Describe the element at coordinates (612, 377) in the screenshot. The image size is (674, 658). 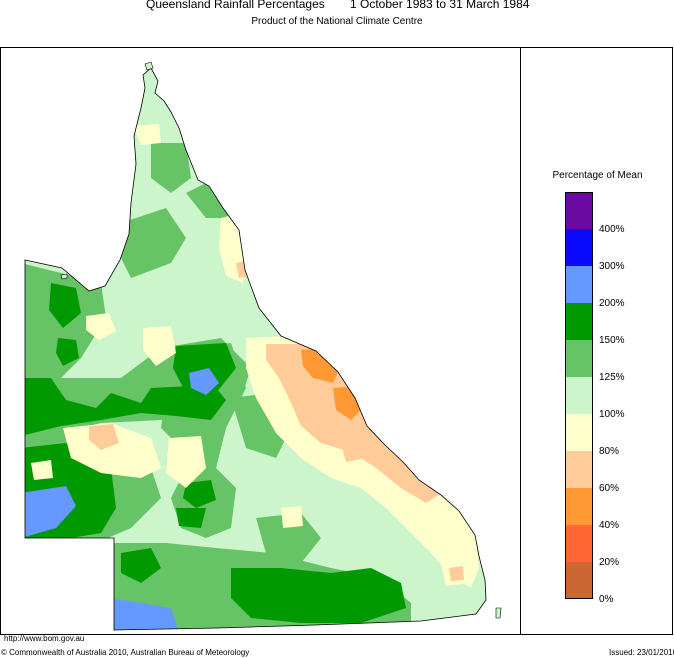
I see `legend-label: 125%` at that location.